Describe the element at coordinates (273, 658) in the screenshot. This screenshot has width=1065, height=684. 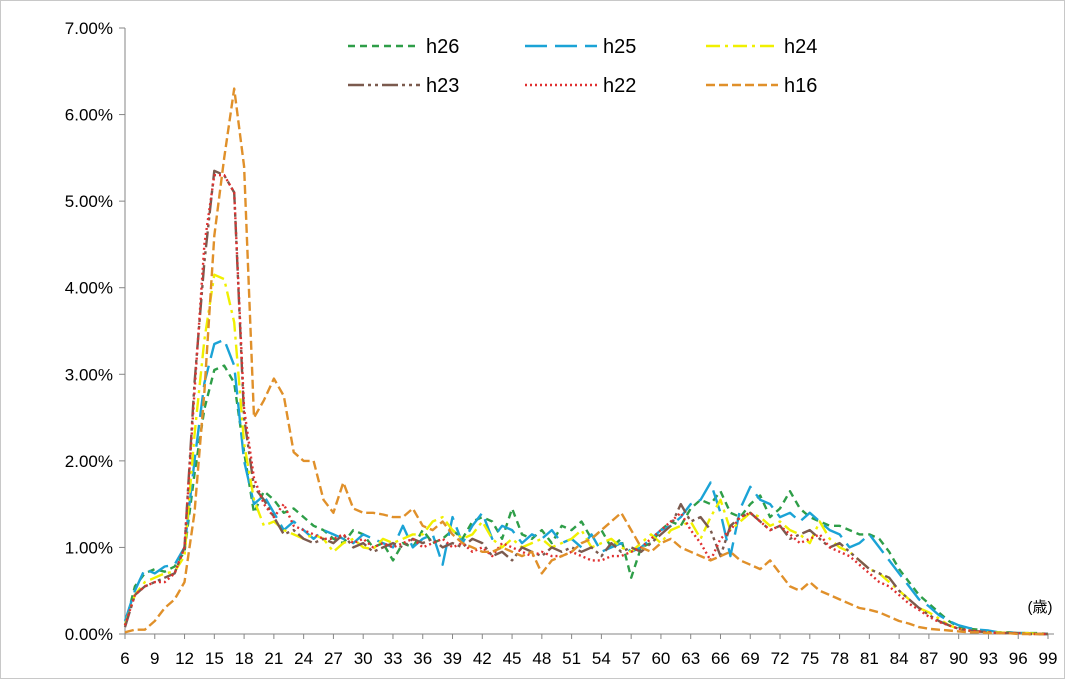
I see `x-tick-label: 21` at that location.